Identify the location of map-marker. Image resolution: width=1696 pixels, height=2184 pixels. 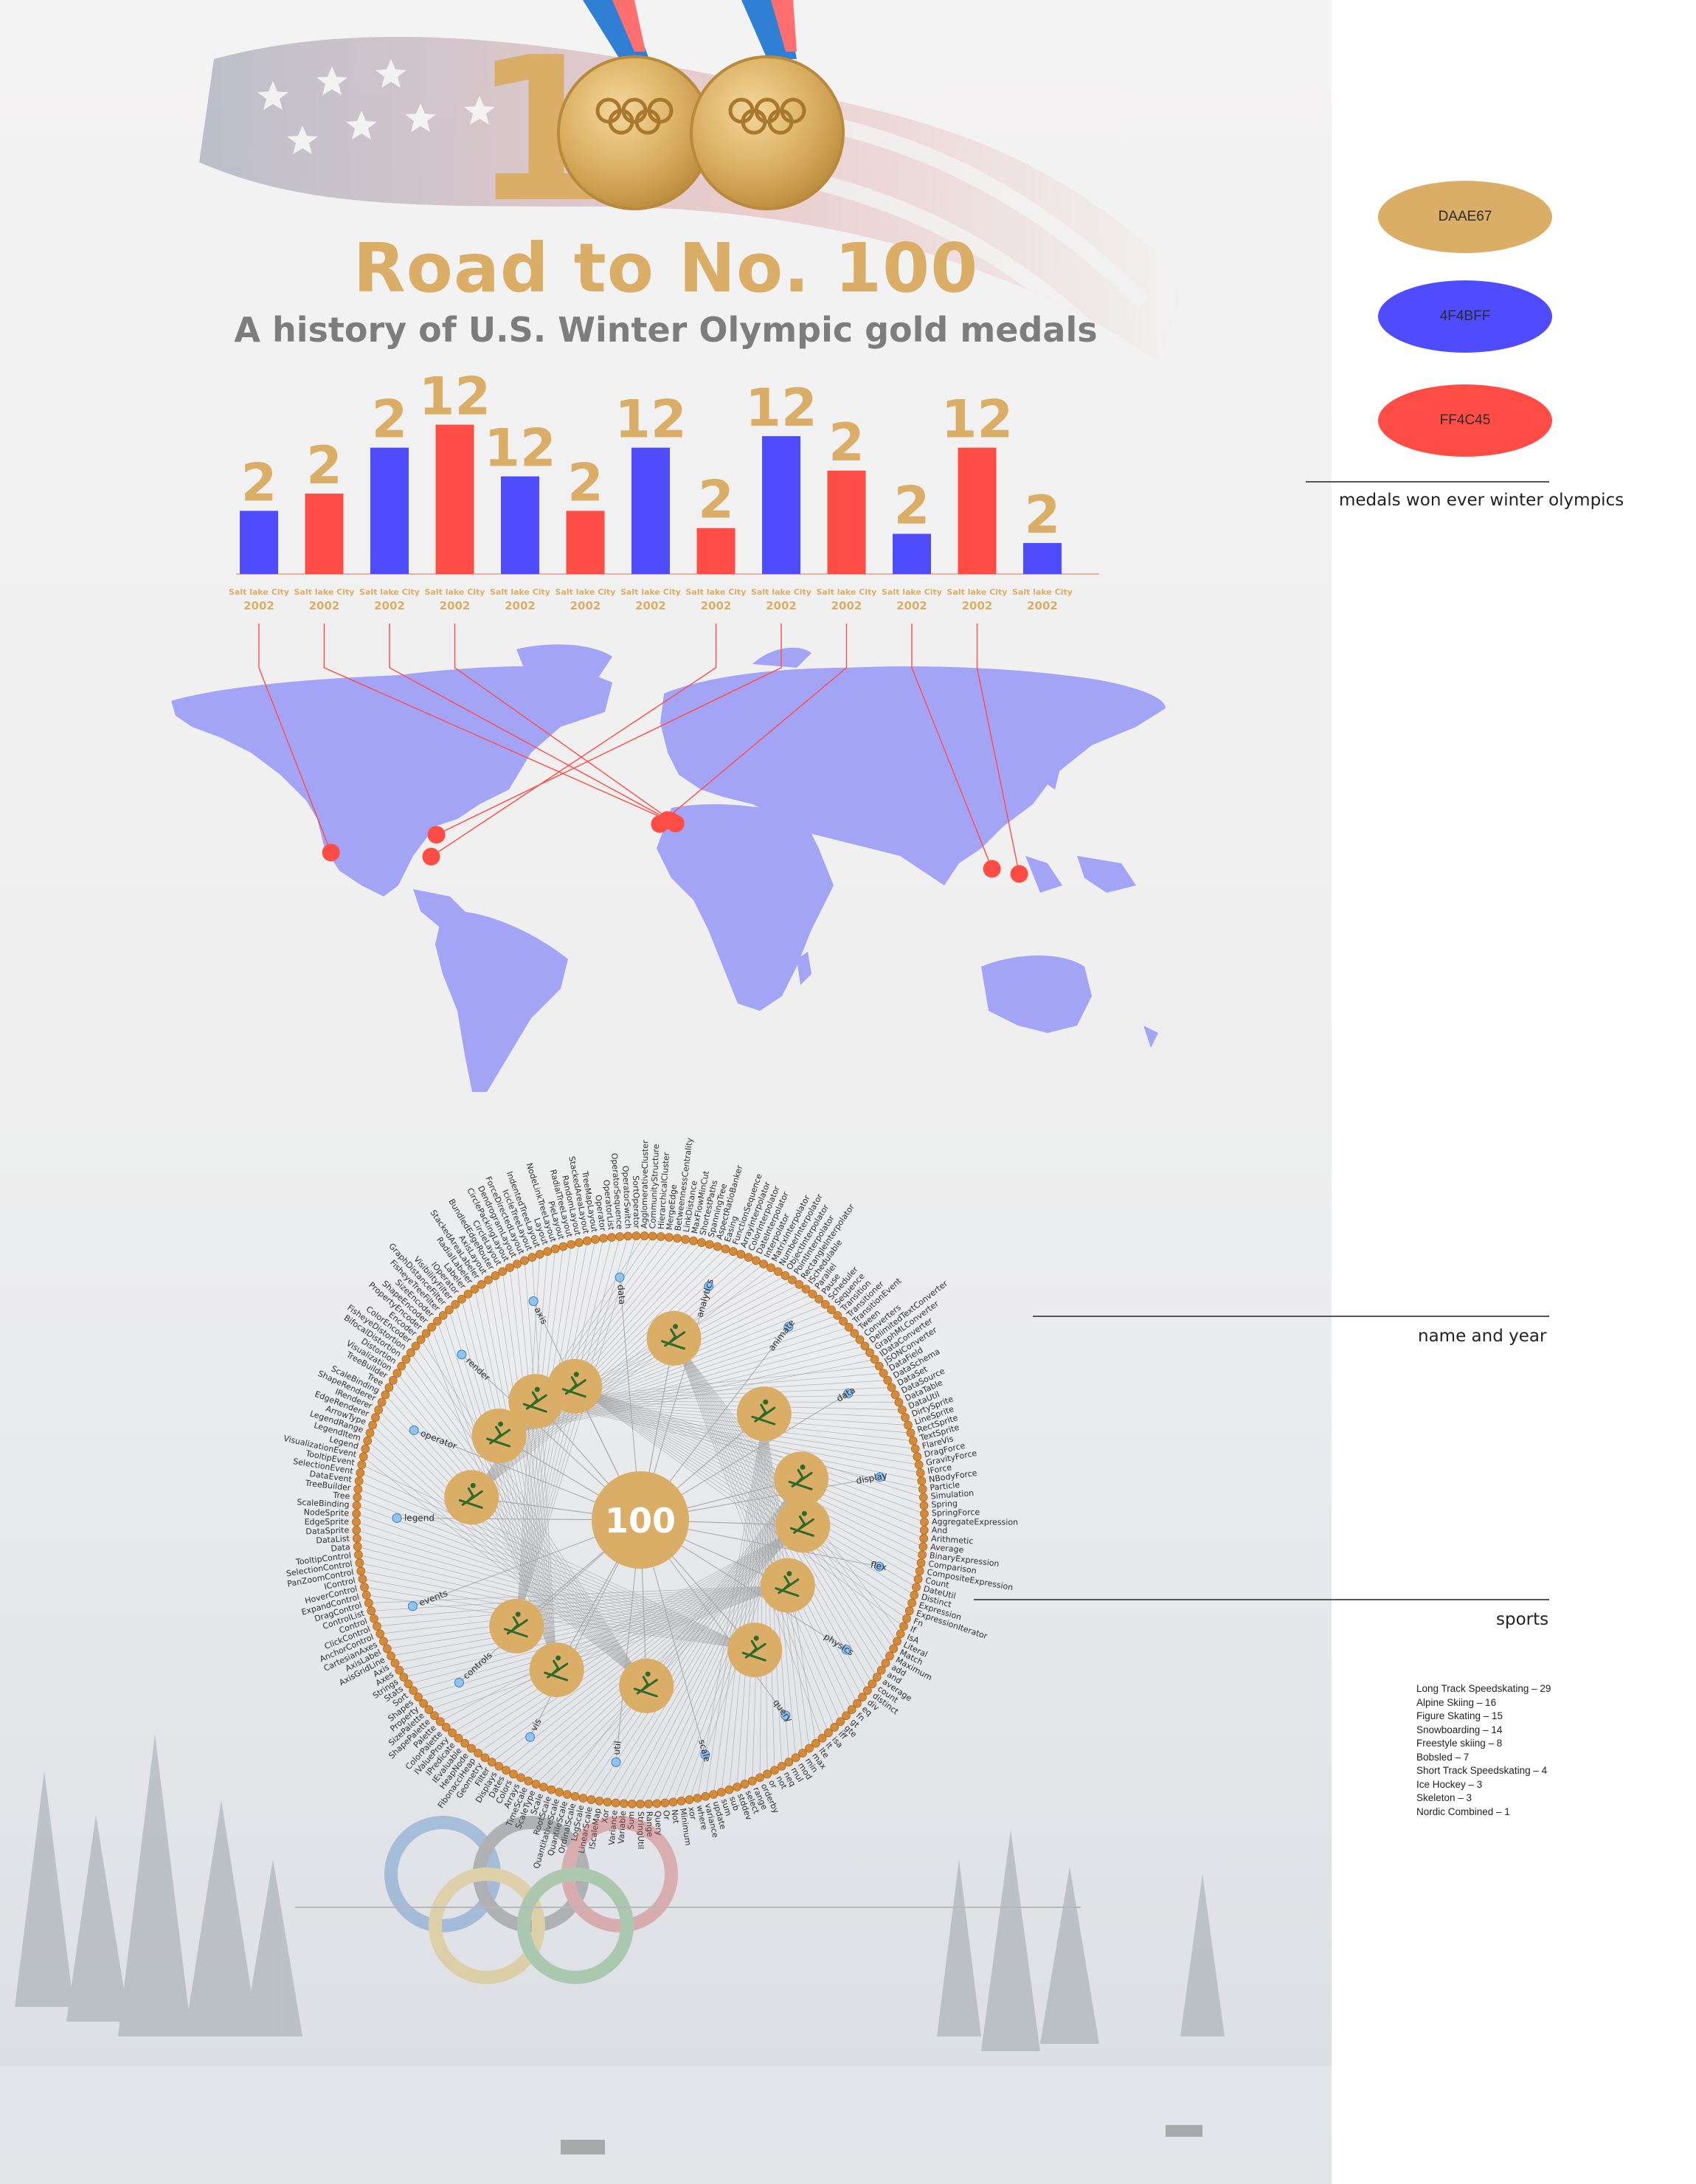
(431, 857).